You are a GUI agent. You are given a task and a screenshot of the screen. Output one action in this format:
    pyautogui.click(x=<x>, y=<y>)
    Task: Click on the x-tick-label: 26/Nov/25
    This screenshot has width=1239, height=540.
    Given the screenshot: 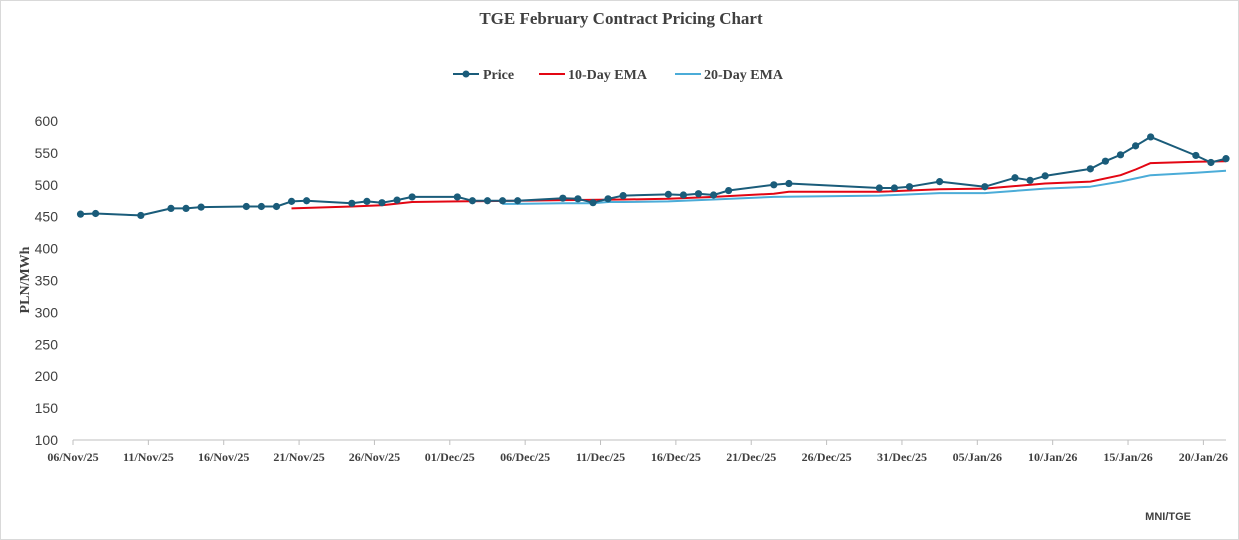 What is the action you would take?
    pyautogui.click(x=374, y=457)
    